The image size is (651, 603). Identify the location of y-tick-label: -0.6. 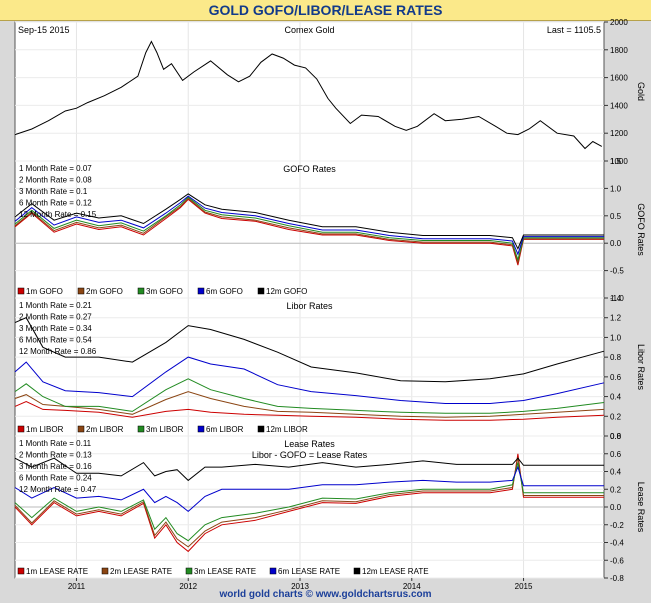
(617, 560).